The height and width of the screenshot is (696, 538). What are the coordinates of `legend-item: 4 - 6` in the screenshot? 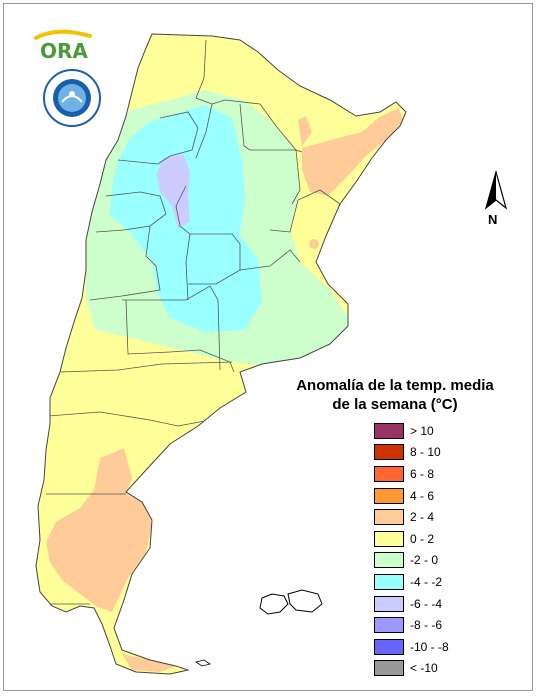 It's located at (411, 496).